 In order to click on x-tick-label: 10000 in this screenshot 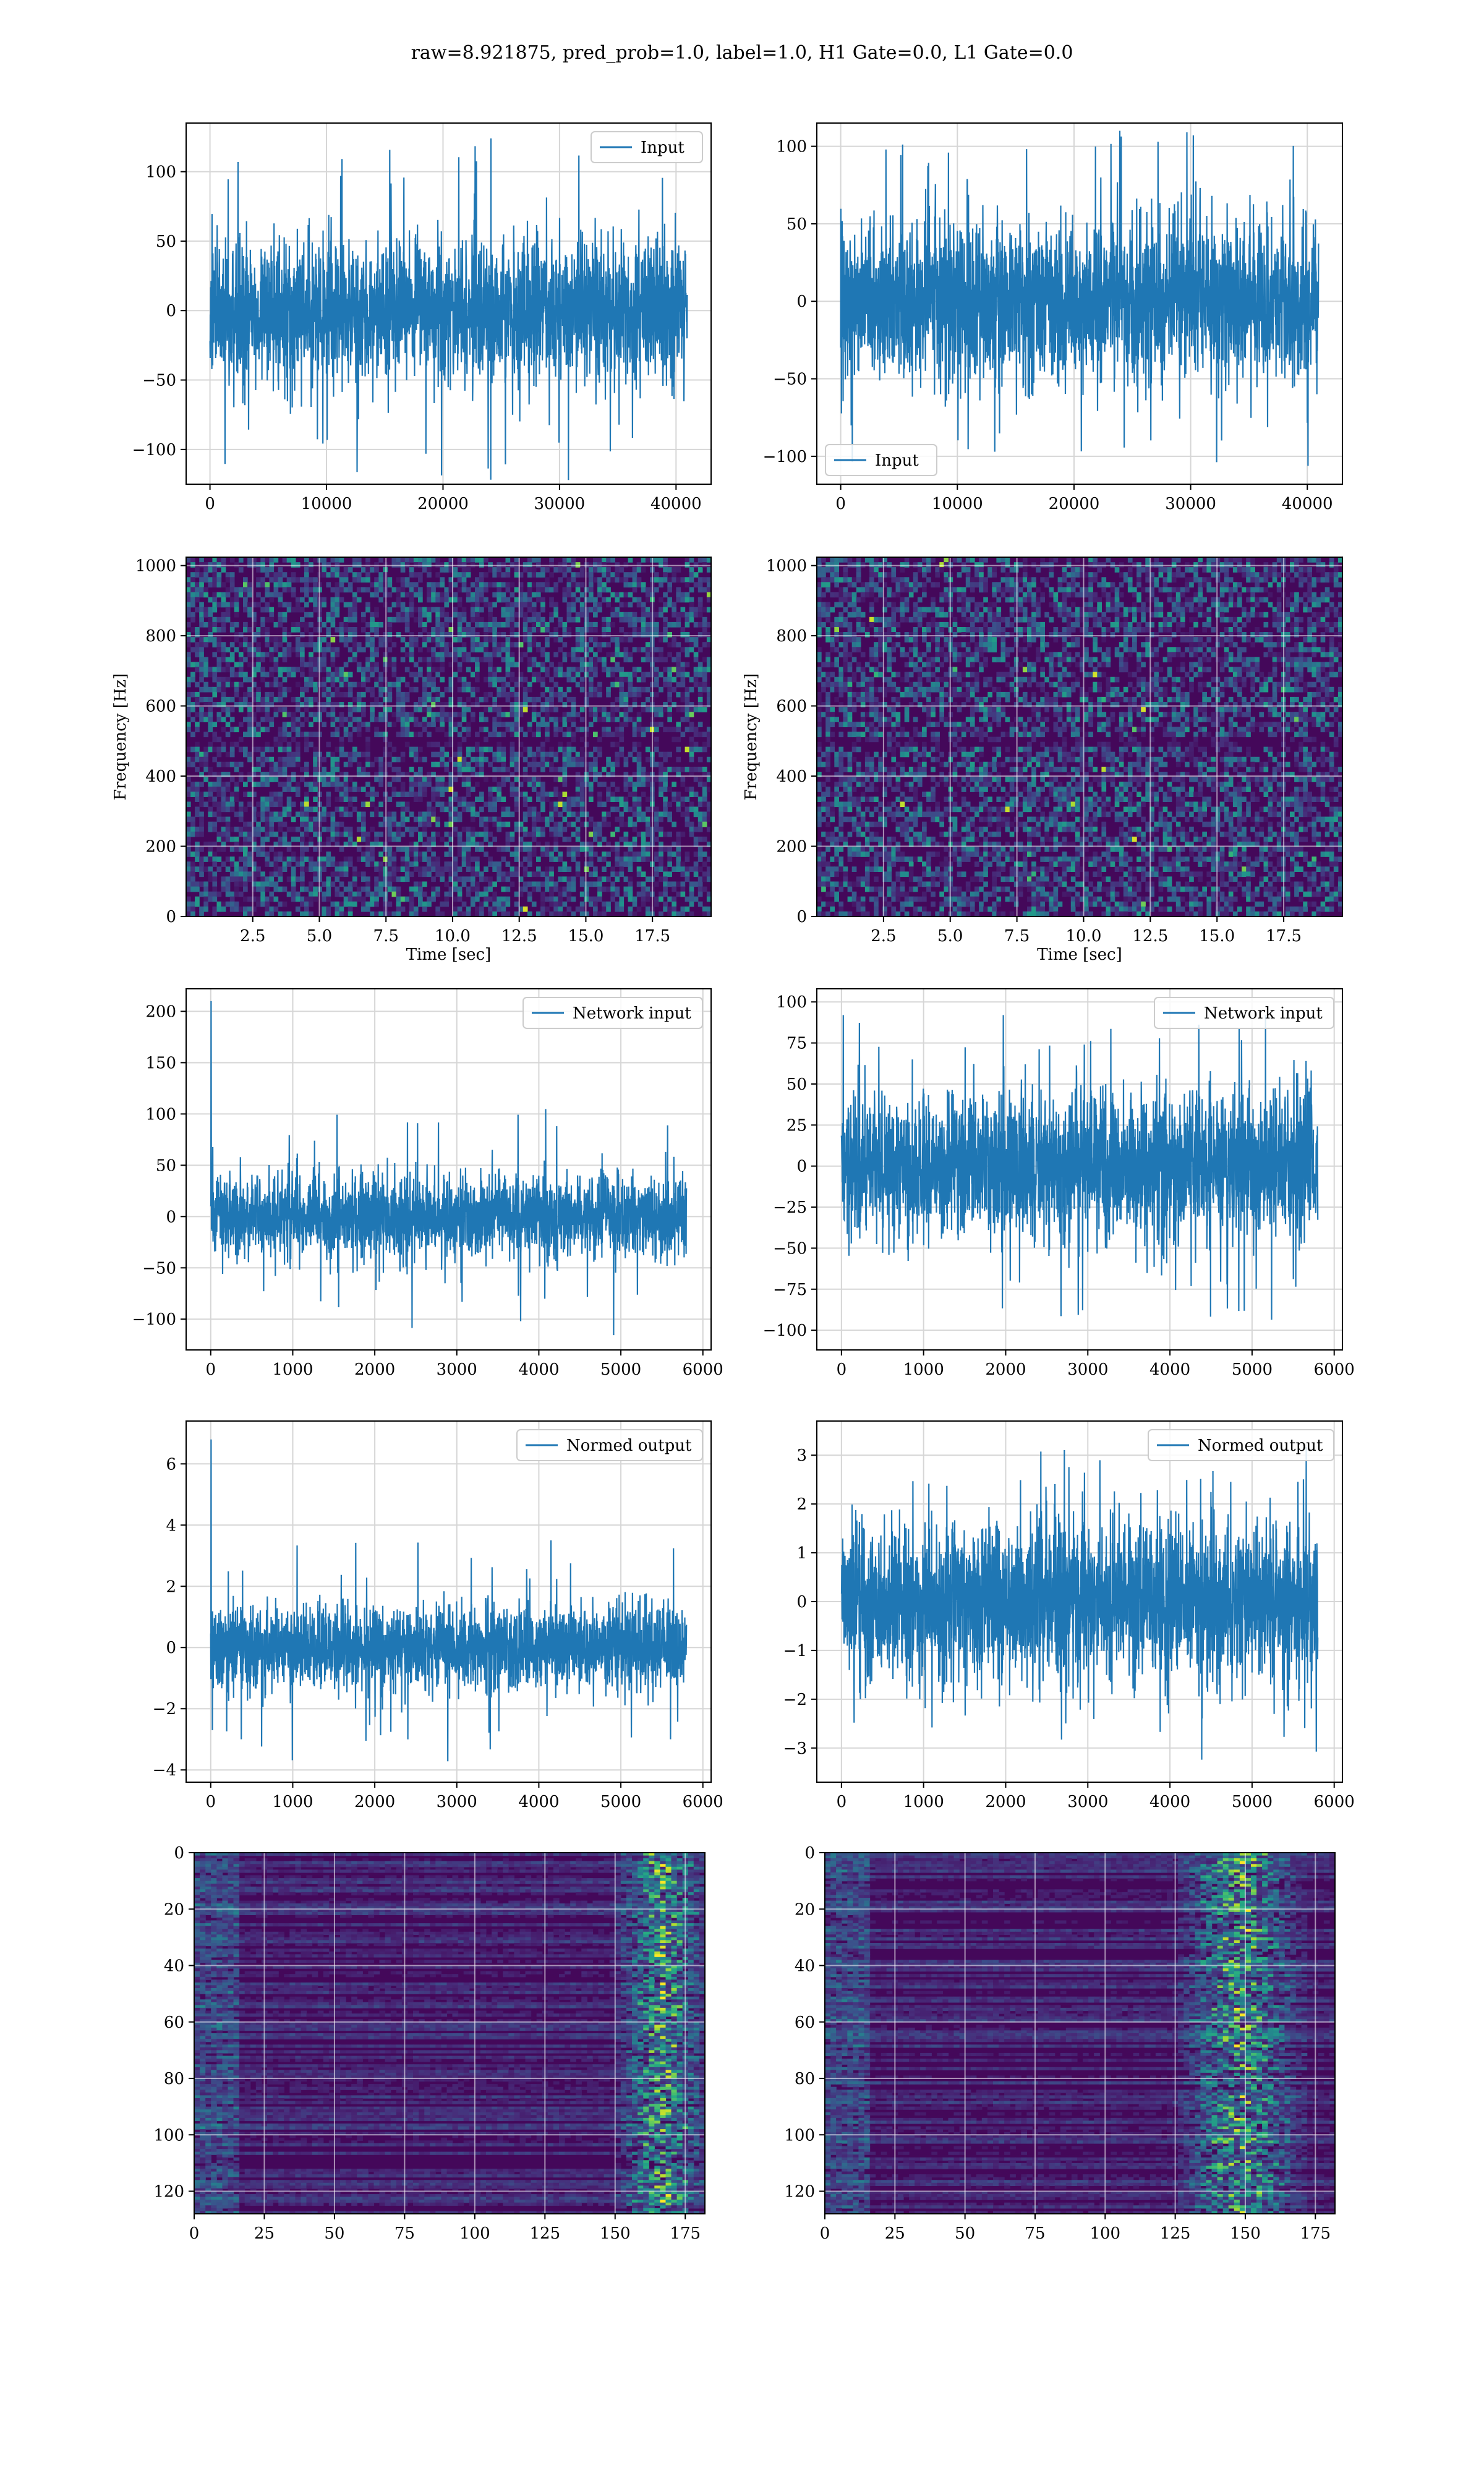, I will do `click(957, 504)`.